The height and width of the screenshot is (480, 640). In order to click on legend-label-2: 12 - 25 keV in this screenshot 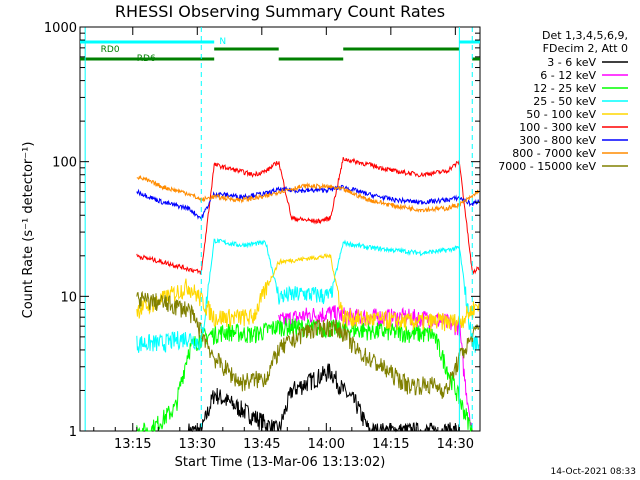, I will do `click(564, 88)`.